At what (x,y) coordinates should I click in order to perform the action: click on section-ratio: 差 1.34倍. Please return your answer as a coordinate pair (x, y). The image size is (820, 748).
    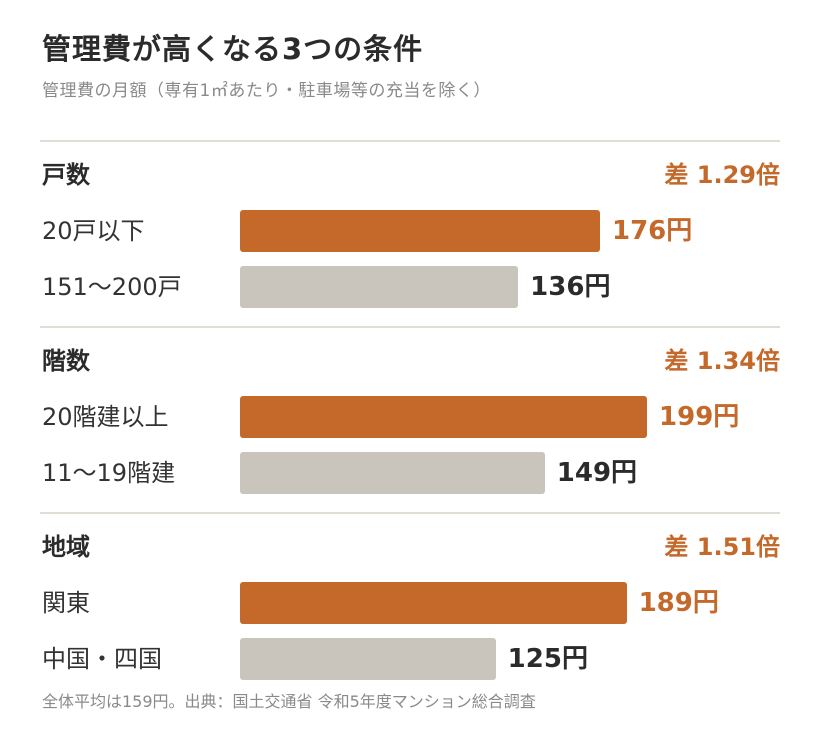
    Looking at the image, I should click on (722, 361).